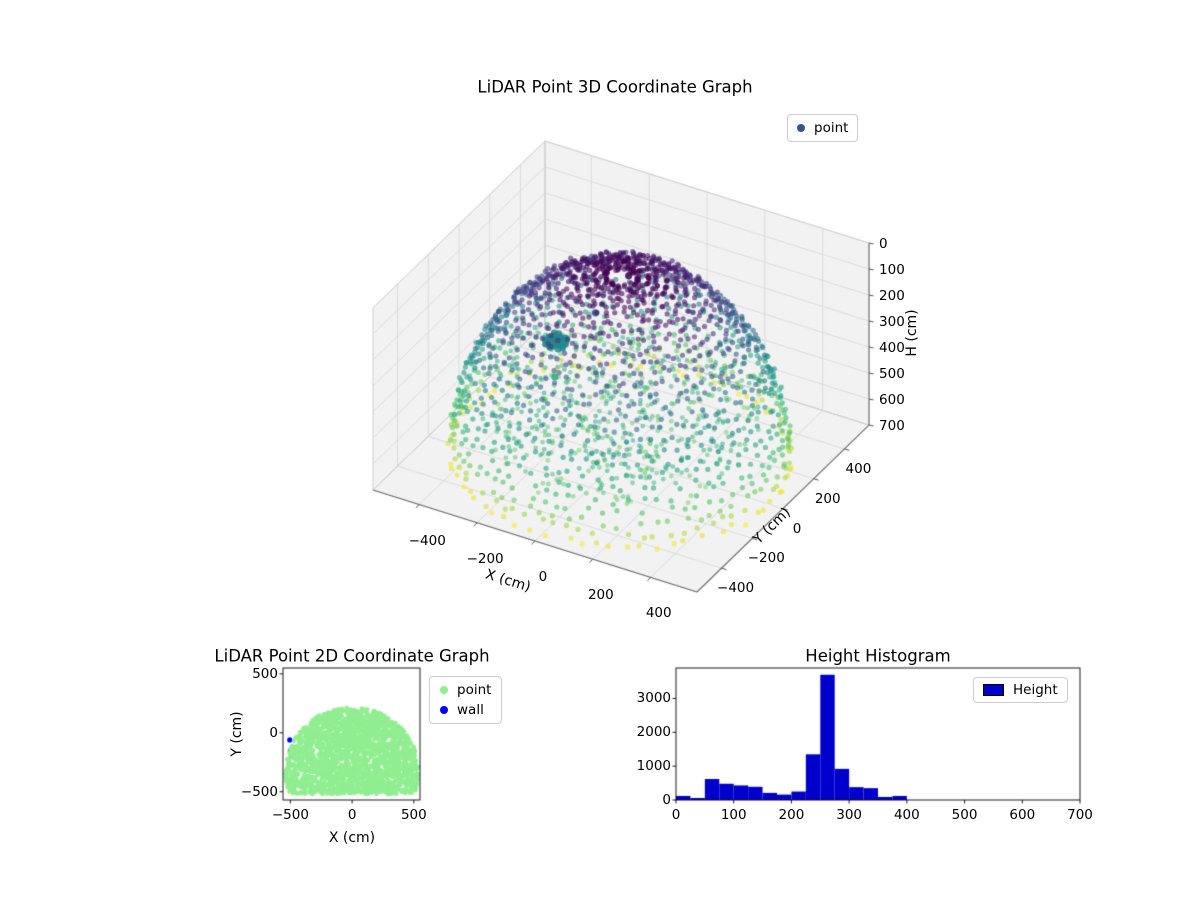  I want to click on y-tick-label-3d: −200, so click(766, 558).